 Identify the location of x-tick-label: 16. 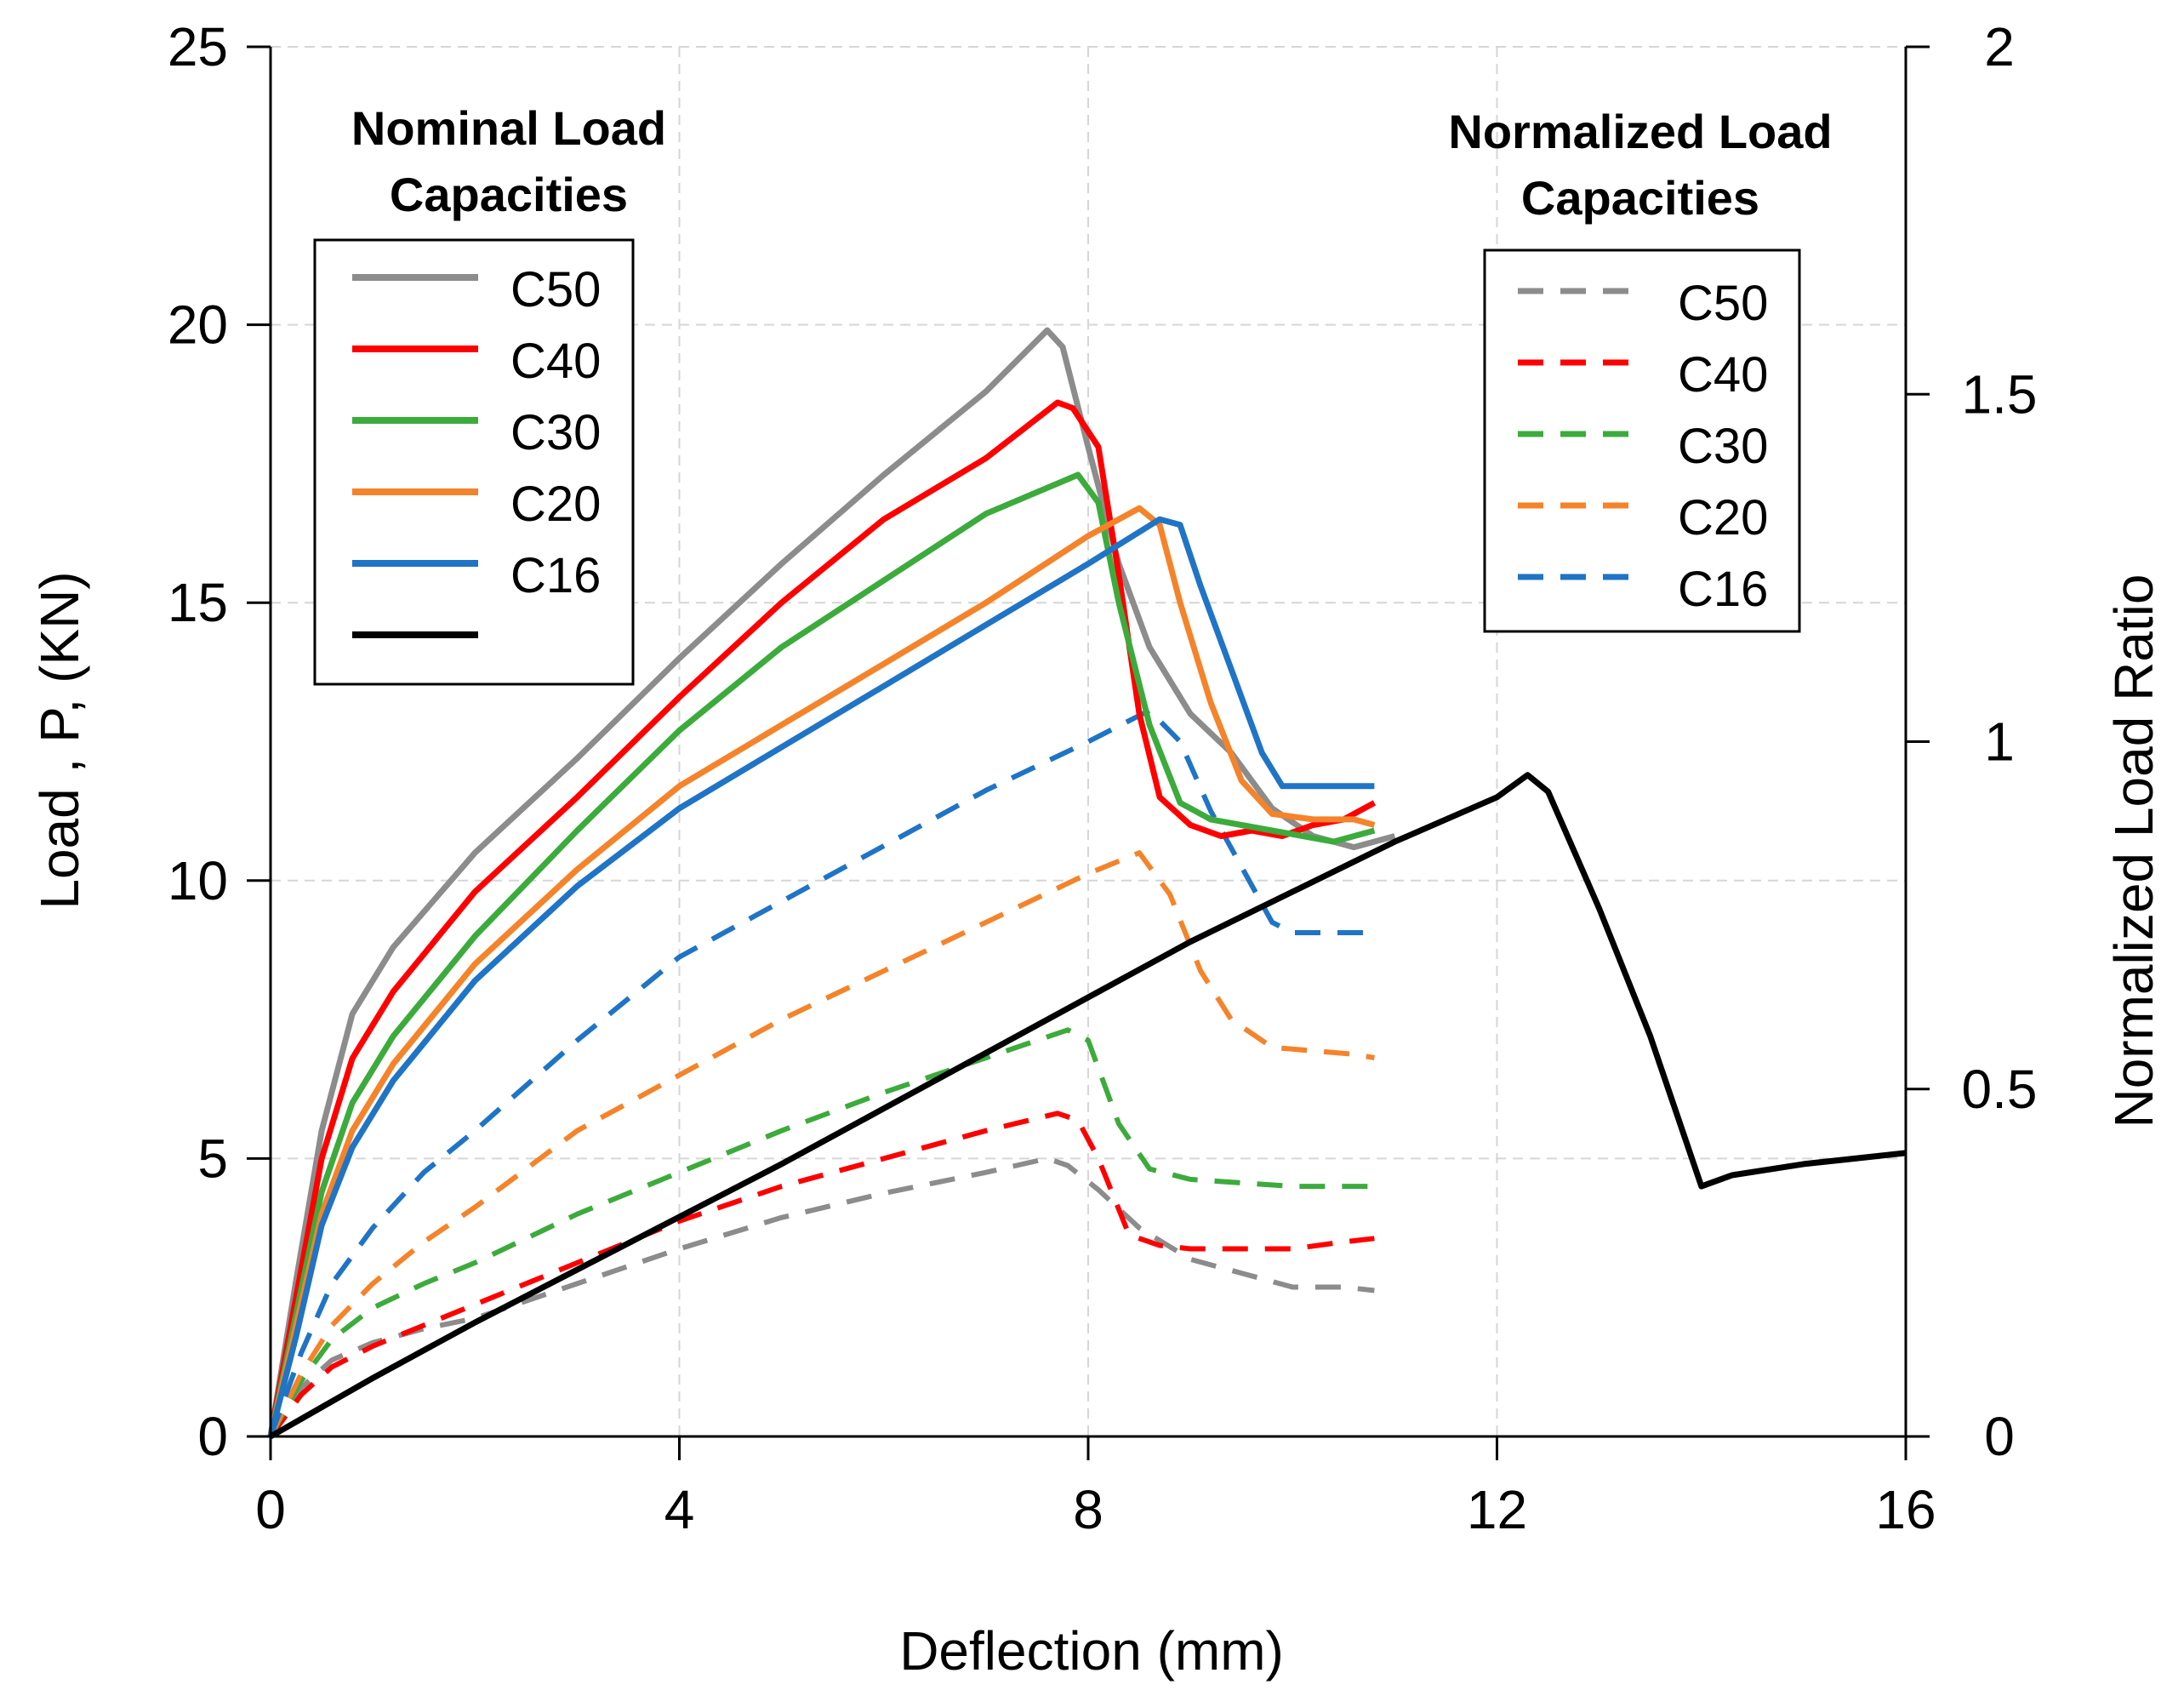
(1905, 1509).